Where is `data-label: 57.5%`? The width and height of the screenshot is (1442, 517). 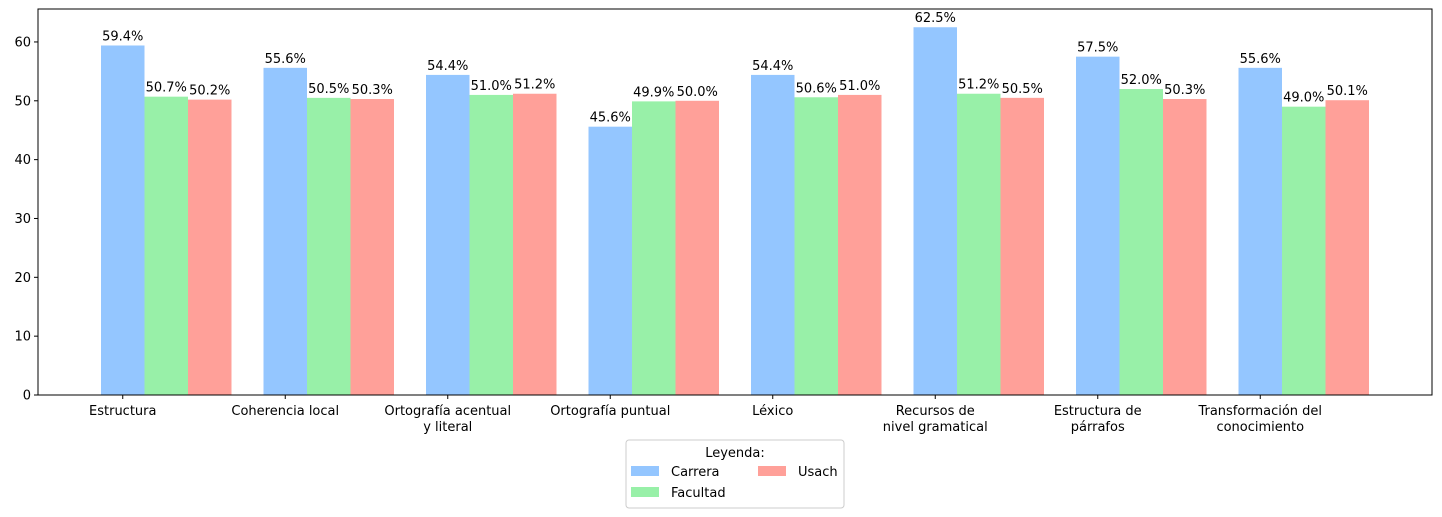
data-label: 57.5% is located at coordinates (1097, 48).